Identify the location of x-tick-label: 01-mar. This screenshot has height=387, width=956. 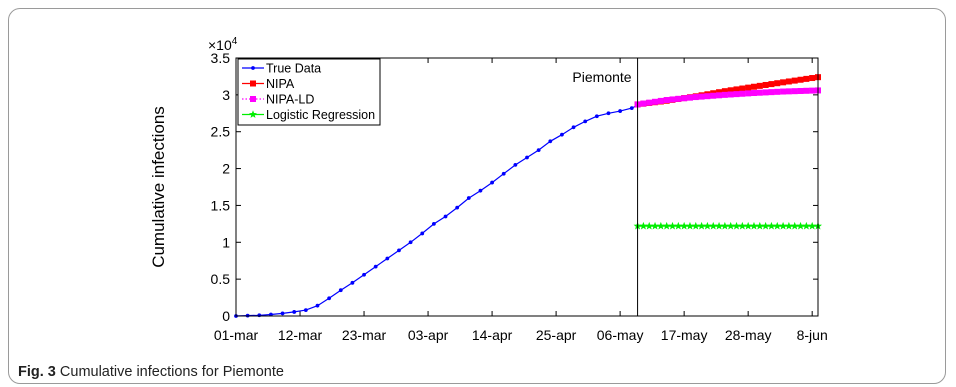
(236, 335).